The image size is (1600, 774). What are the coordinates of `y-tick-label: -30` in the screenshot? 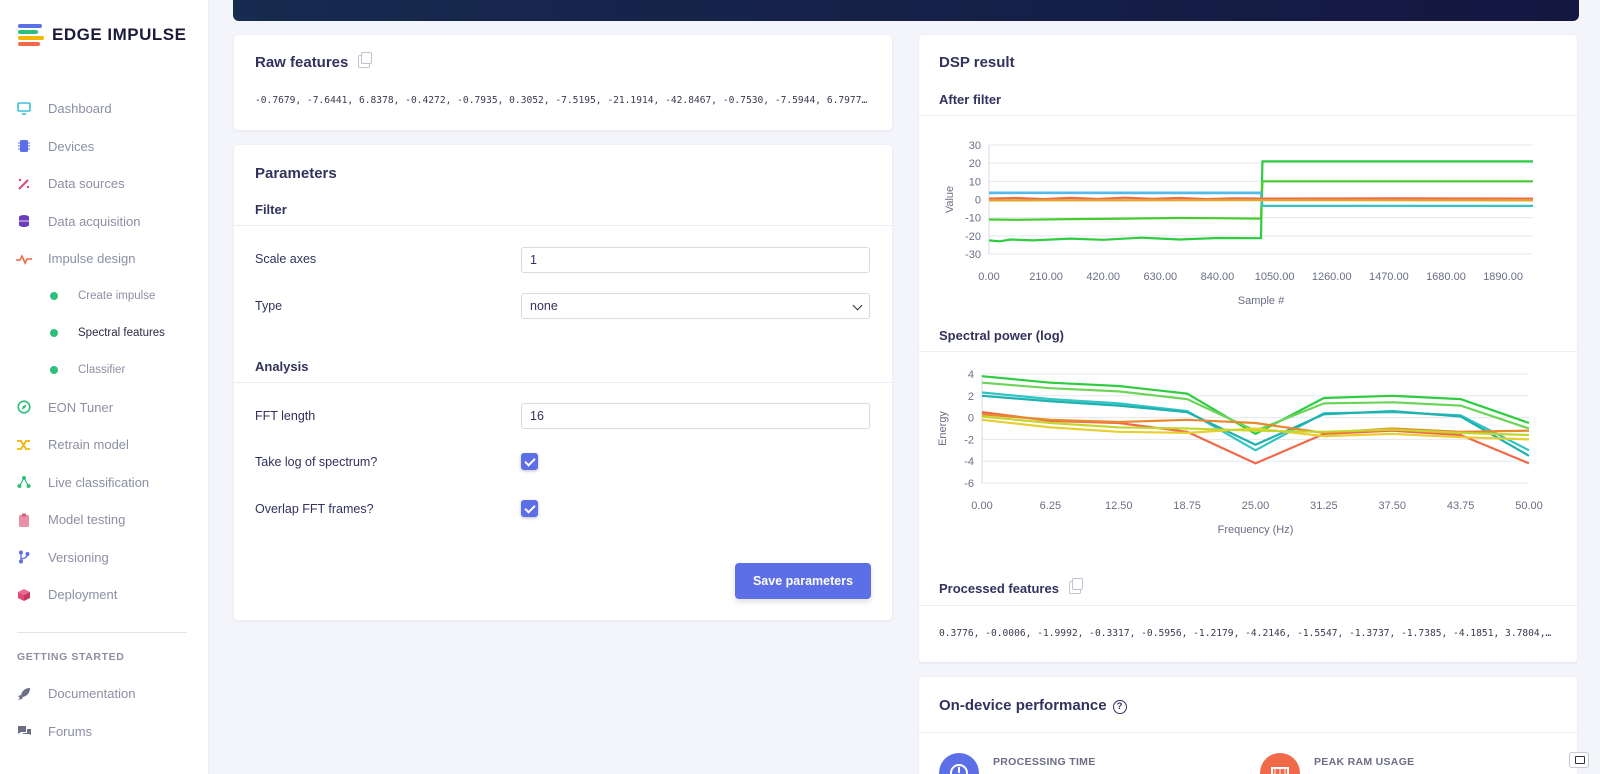 It's located at (973, 255).